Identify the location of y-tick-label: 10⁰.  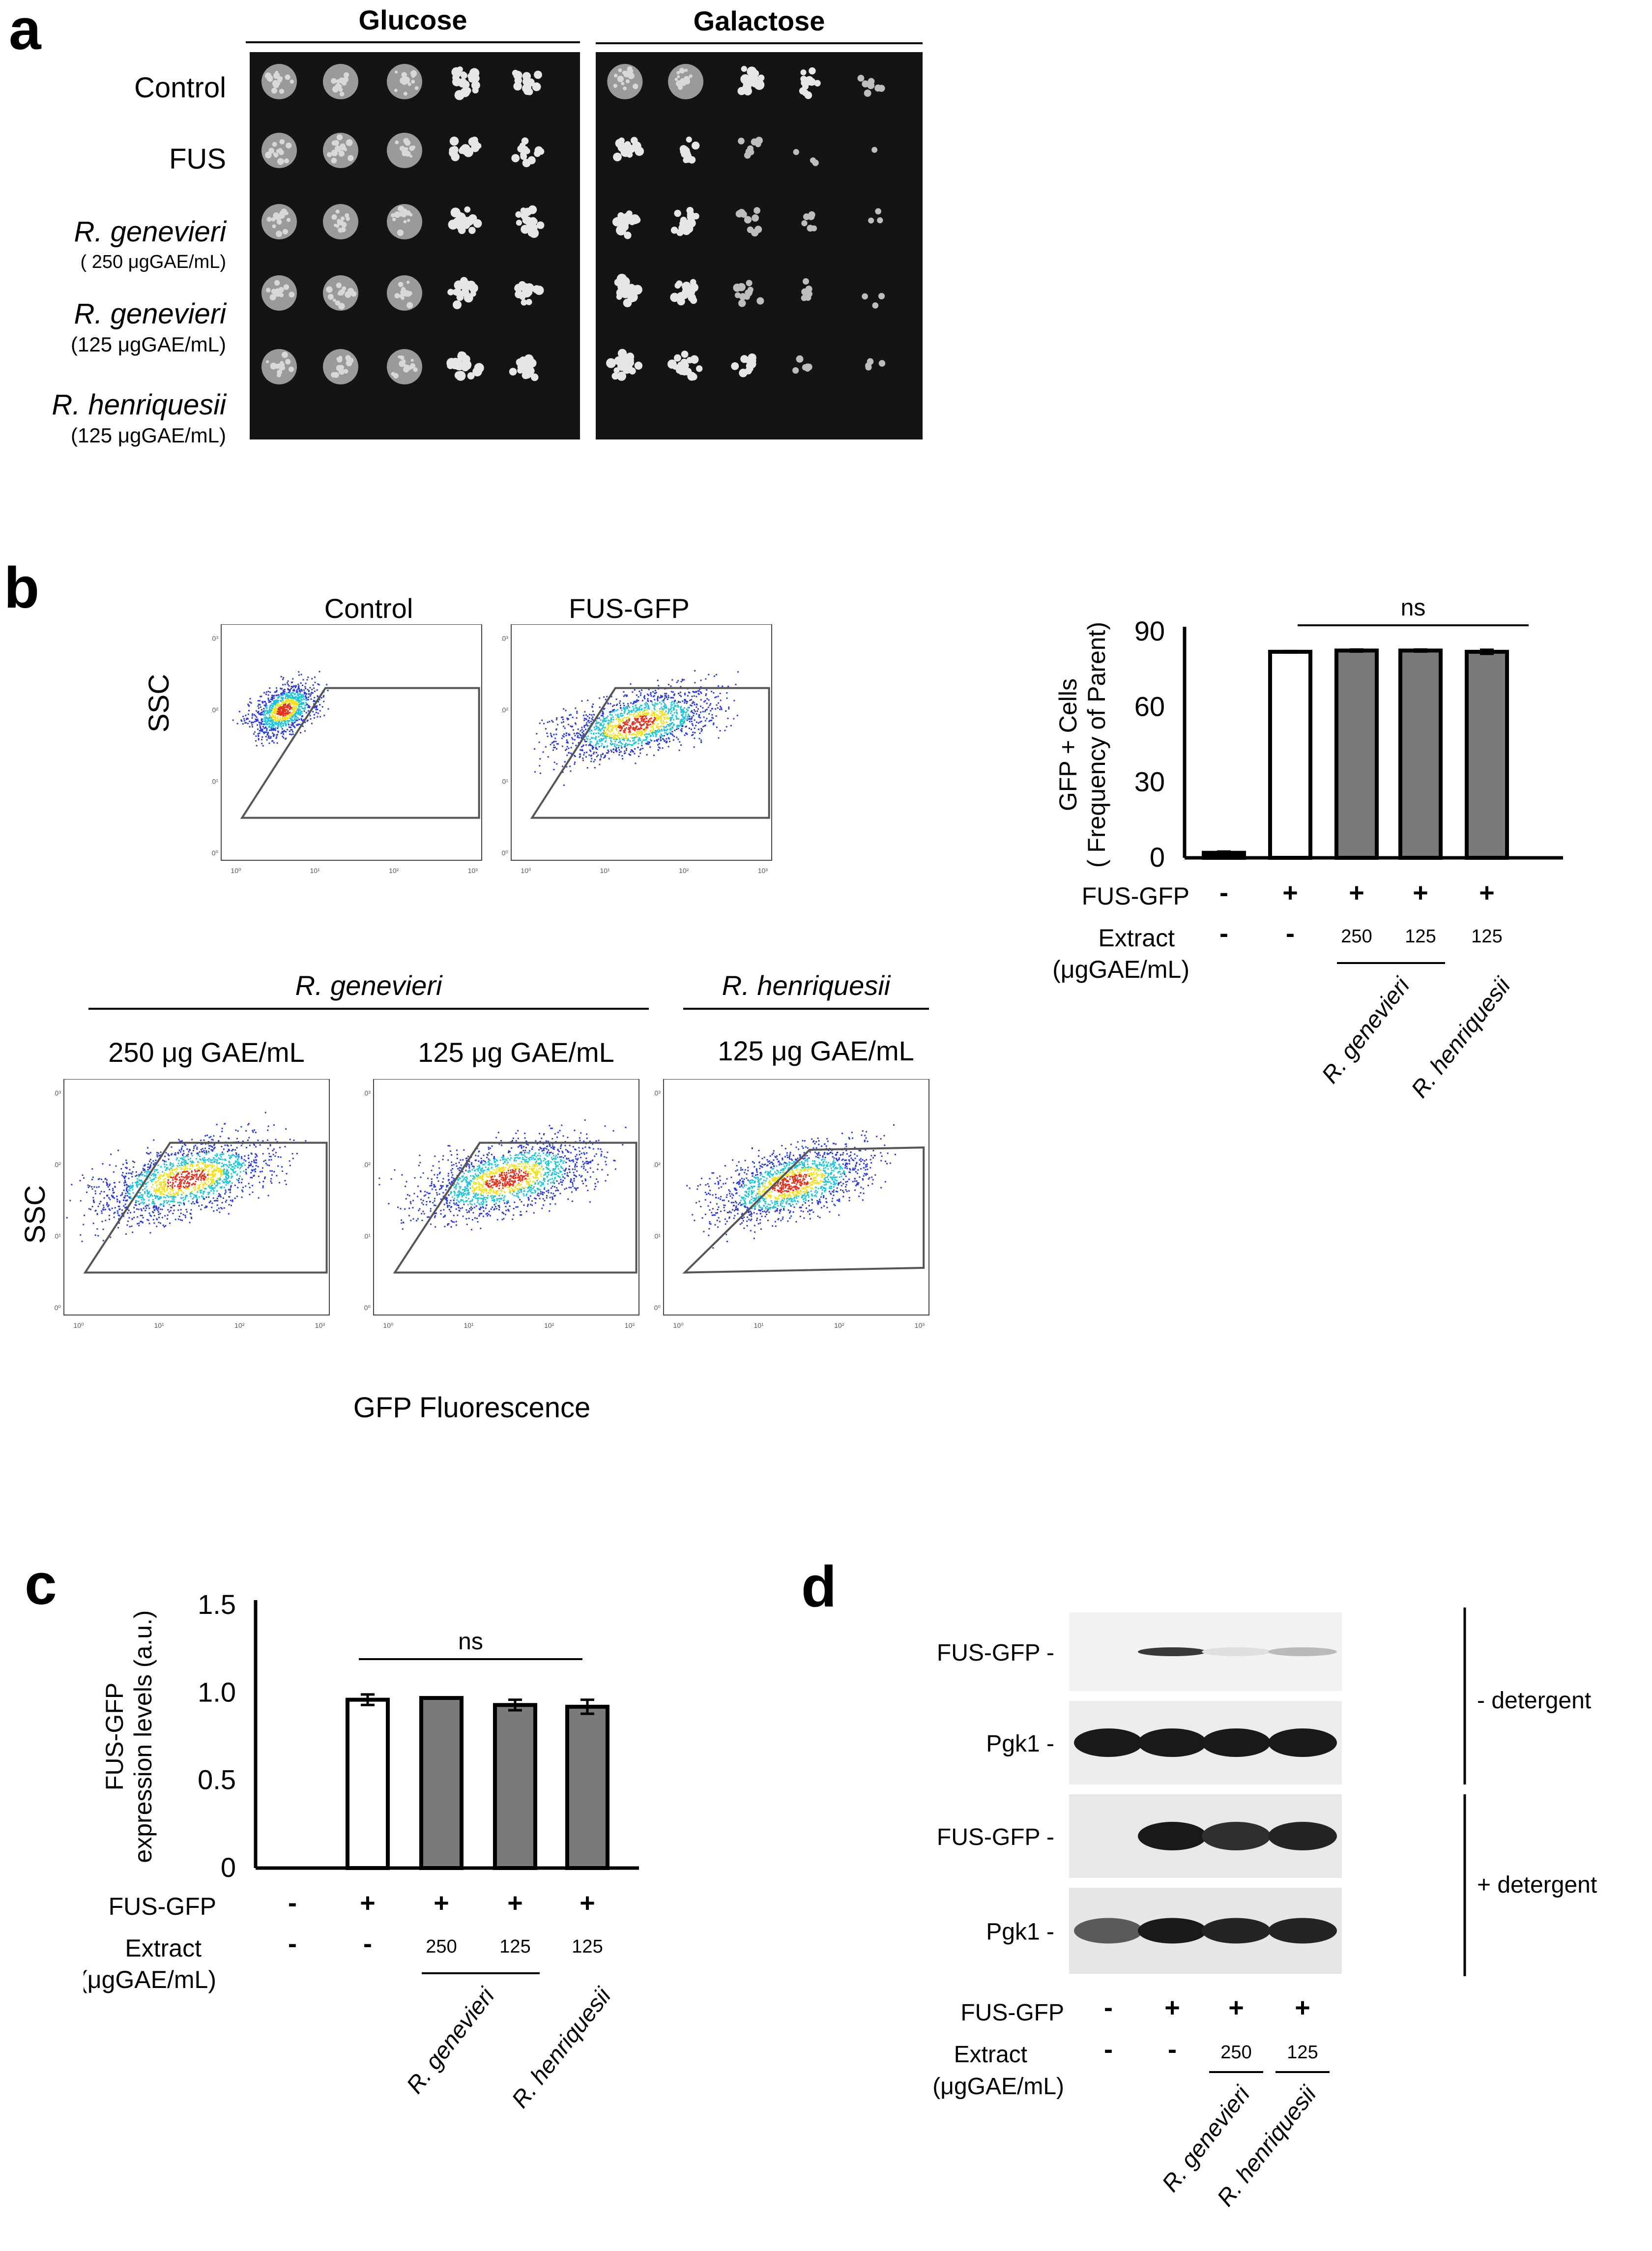
(57, 1308).